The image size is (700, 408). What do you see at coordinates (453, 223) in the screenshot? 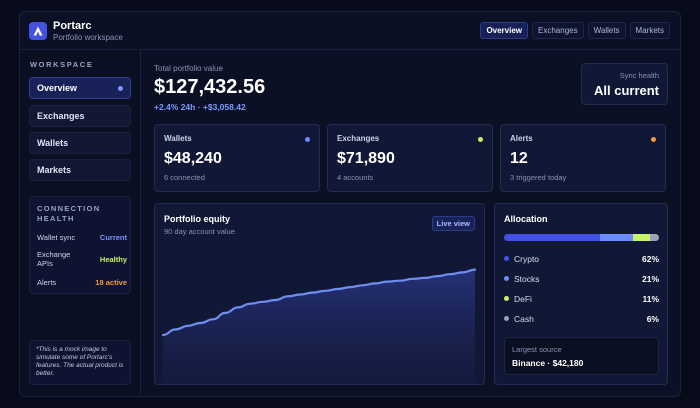
I see `live-view-button: Live view` at bounding box center [453, 223].